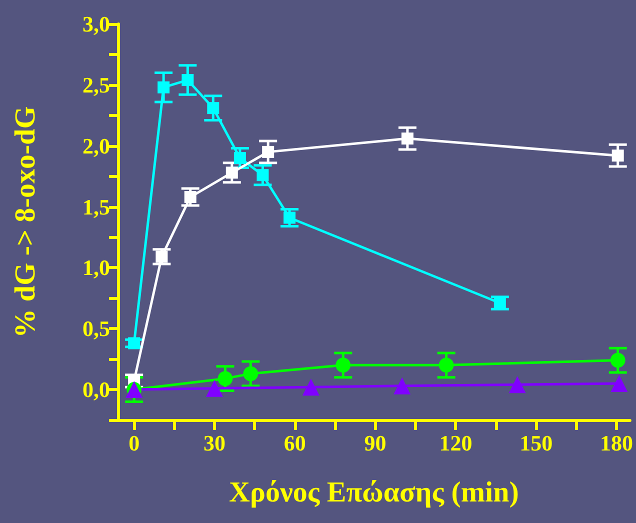 This screenshot has width=636, height=523. What do you see at coordinates (455, 443) in the screenshot?
I see `x-tick-label: 120` at bounding box center [455, 443].